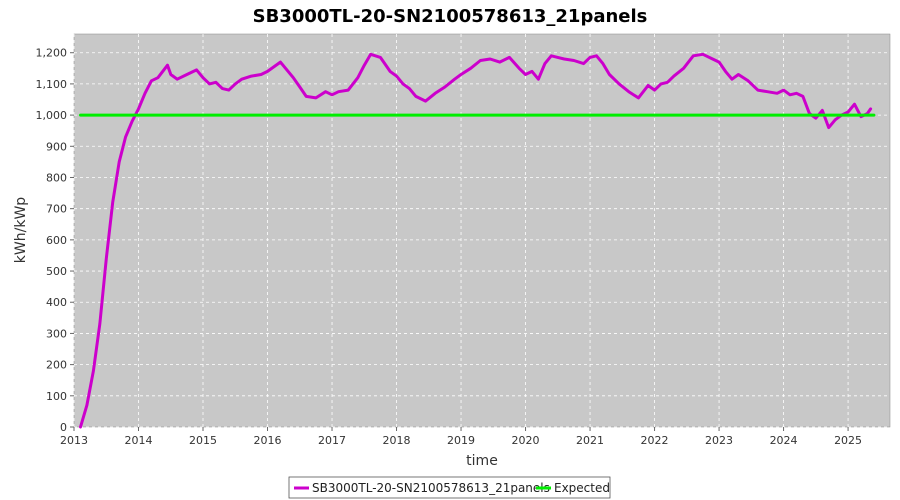 This screenshot has height=500, width=900. What do you see at coordinates (203, 440) in the screenshot?
I see `x-tick-label: 2015` at bounding box center [203, 440].